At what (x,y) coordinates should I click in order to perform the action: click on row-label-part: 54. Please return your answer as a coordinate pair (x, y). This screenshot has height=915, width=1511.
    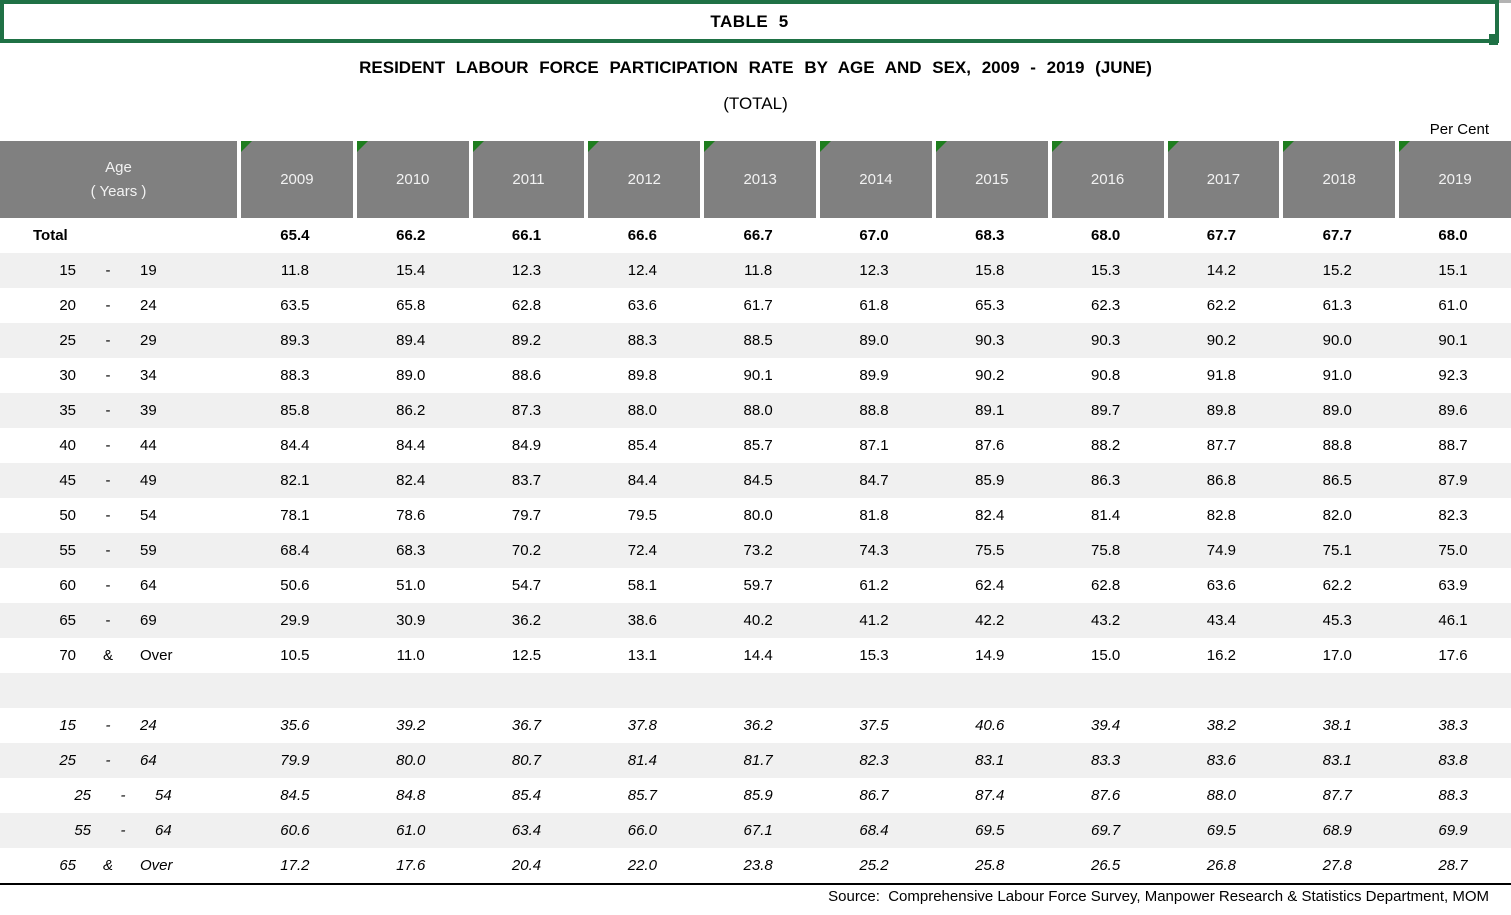
    Looking at the image, I should click on (163, 795).